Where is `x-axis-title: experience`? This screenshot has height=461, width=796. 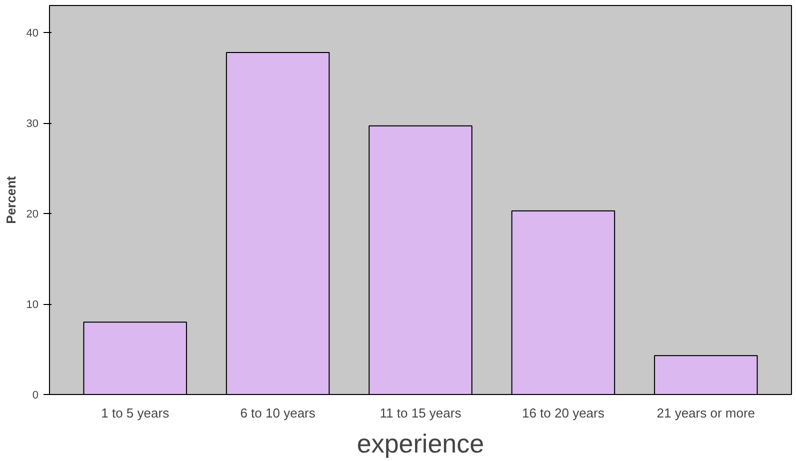
x-axis-title: experience is located at coordinates (420, 443).